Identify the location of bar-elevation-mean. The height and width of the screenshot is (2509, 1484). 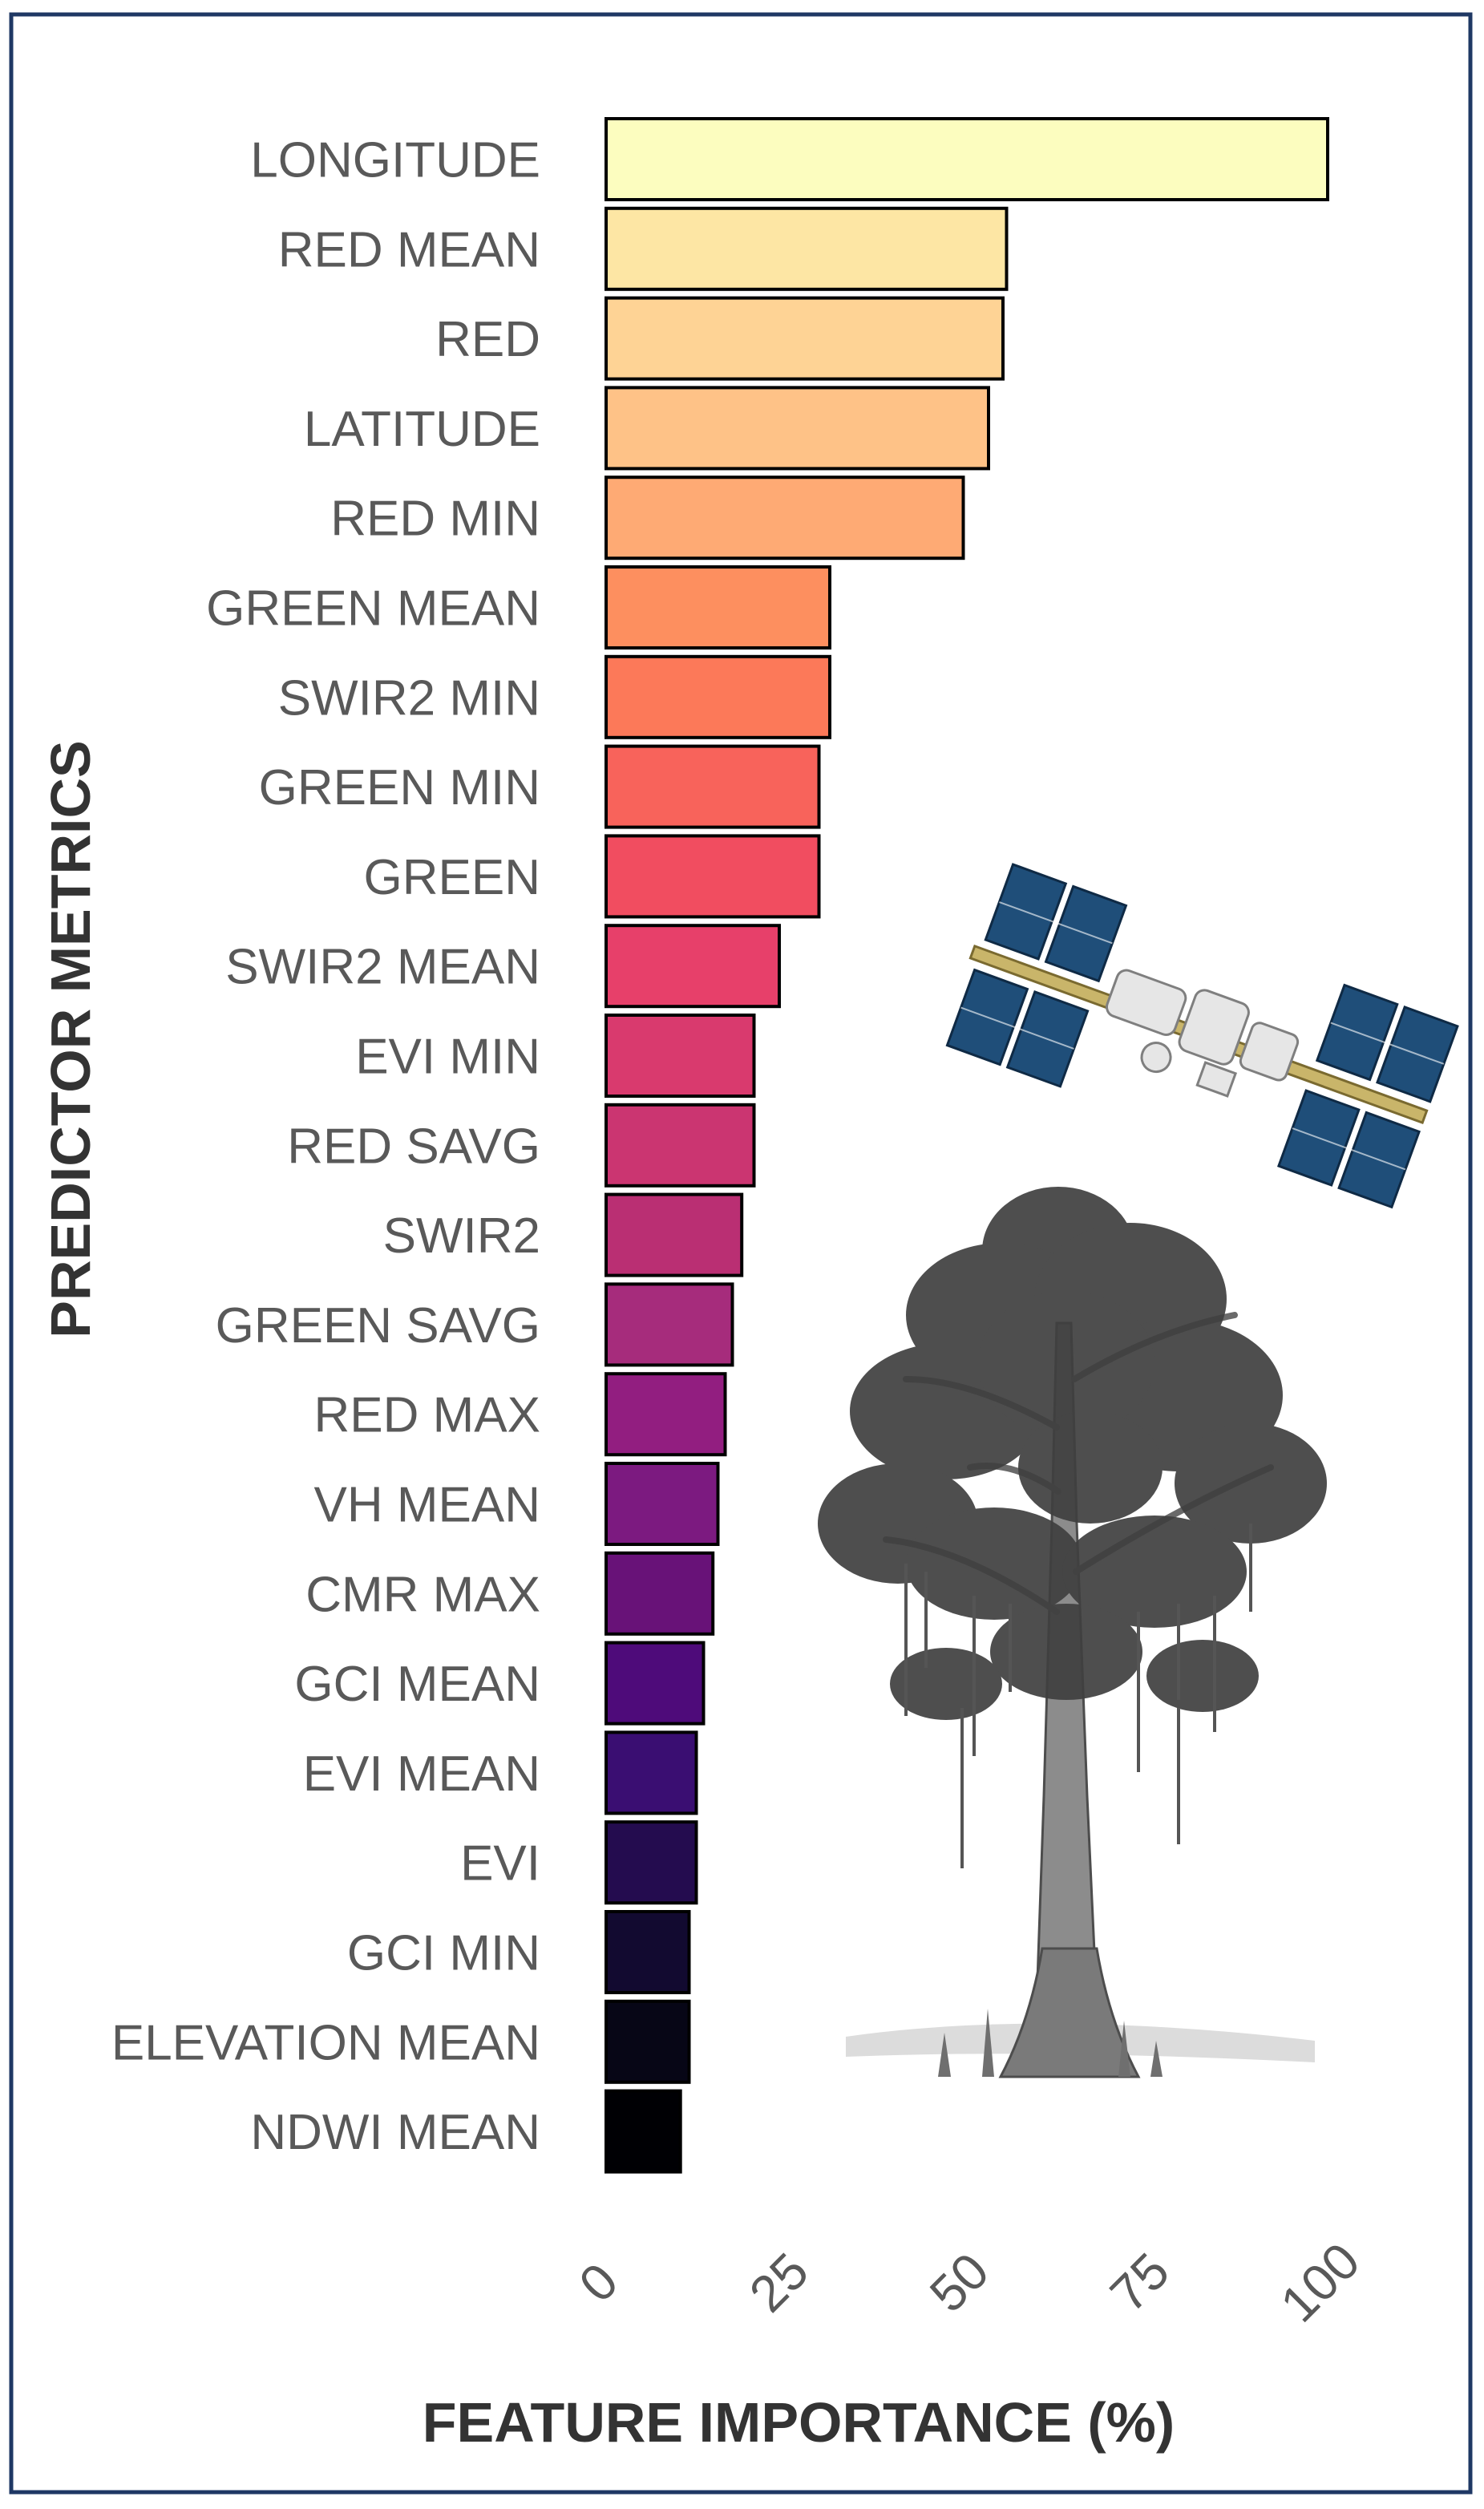
(648, 2042).